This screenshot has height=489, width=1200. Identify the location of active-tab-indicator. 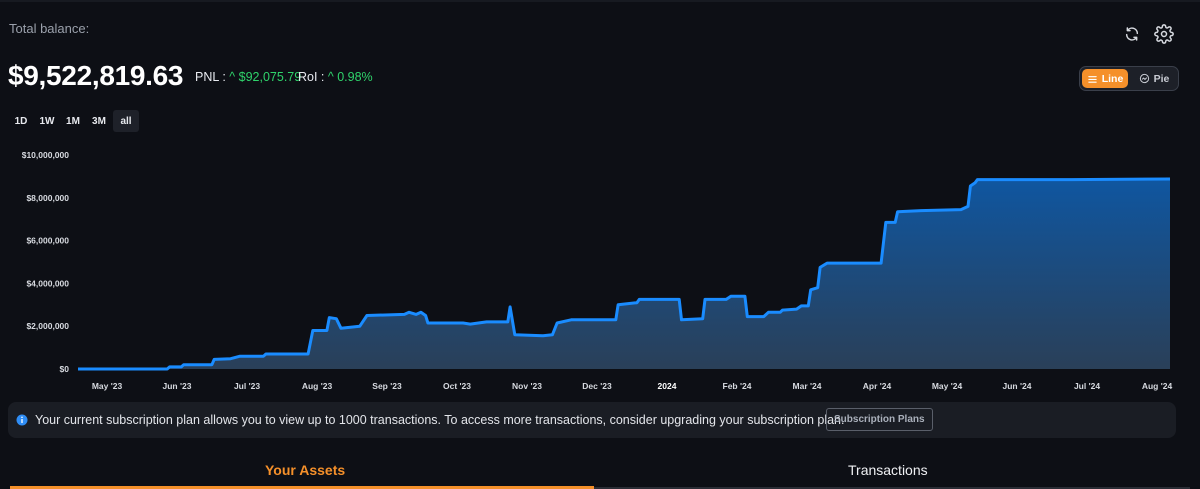
(302, 487).